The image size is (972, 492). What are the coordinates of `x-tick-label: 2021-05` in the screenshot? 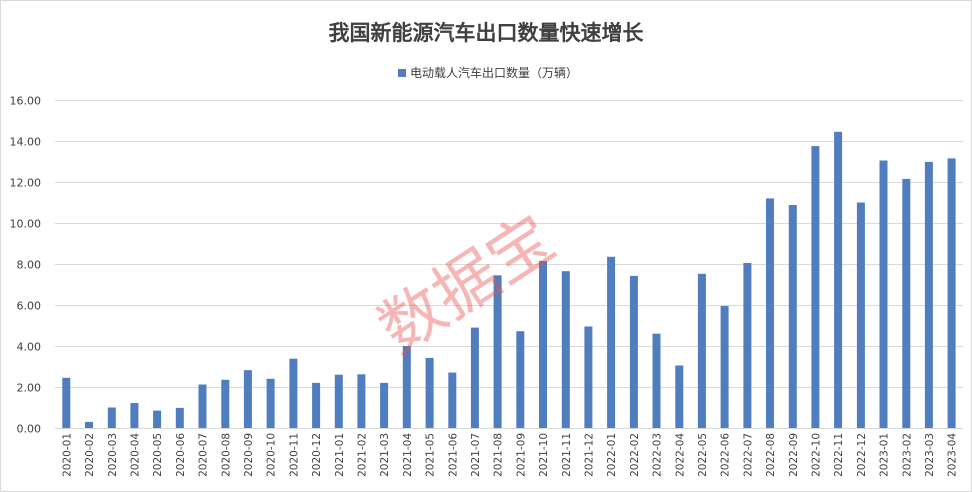 It's located at (431, 455).